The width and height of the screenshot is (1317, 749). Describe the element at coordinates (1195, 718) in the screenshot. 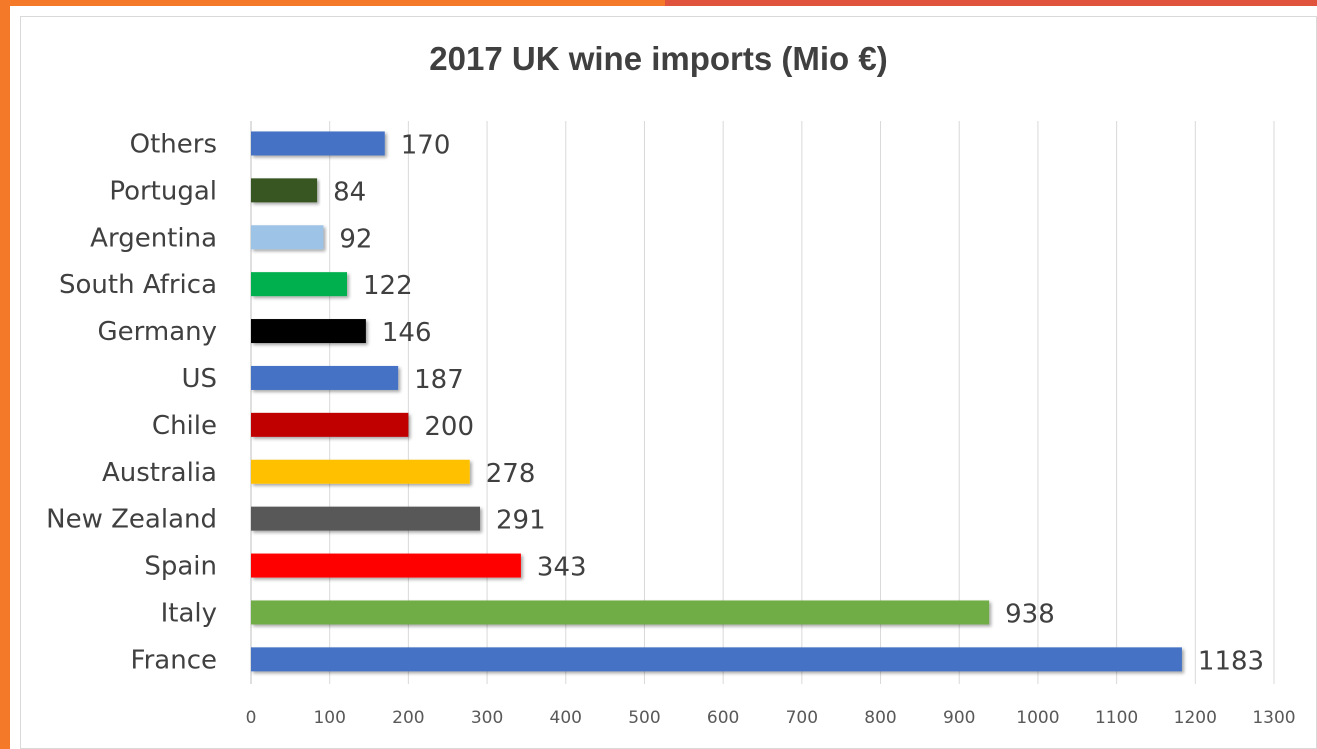

I see `x-tick-label: 1200` at that location.